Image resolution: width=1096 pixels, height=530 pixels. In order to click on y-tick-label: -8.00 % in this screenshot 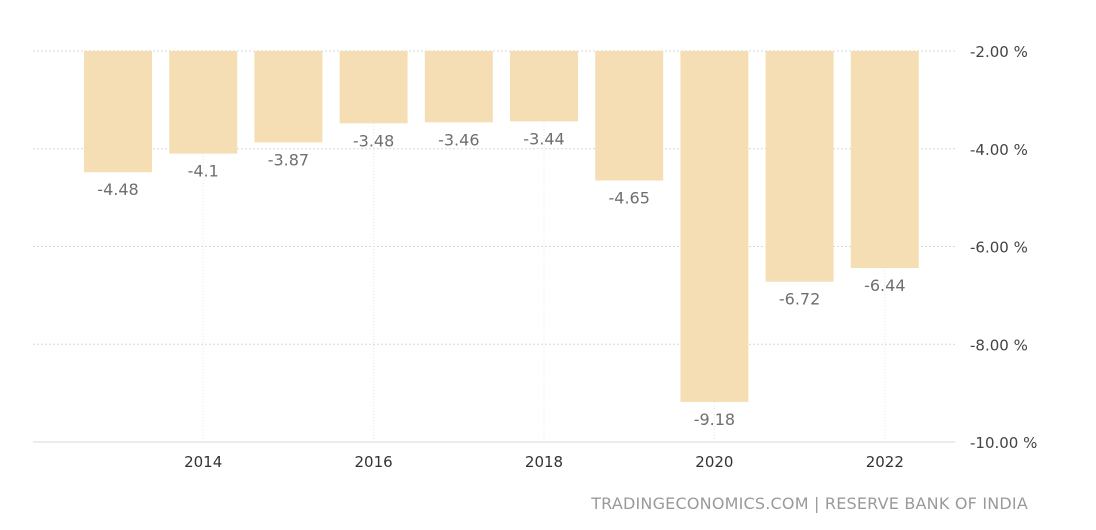, I will do `click(999, 345)`.